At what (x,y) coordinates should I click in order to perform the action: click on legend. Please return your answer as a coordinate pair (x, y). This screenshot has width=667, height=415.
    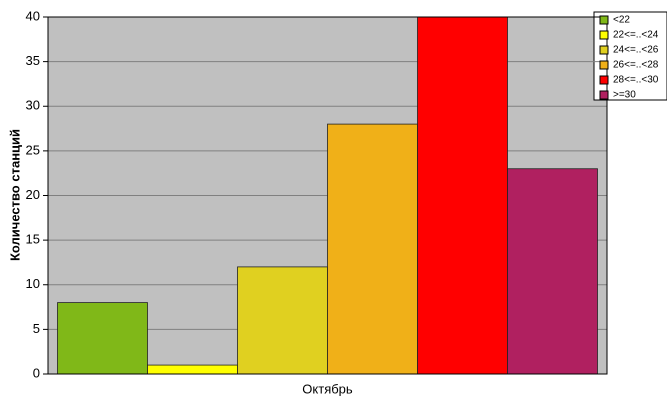
    Looking at the image, I should click on (630, 56).